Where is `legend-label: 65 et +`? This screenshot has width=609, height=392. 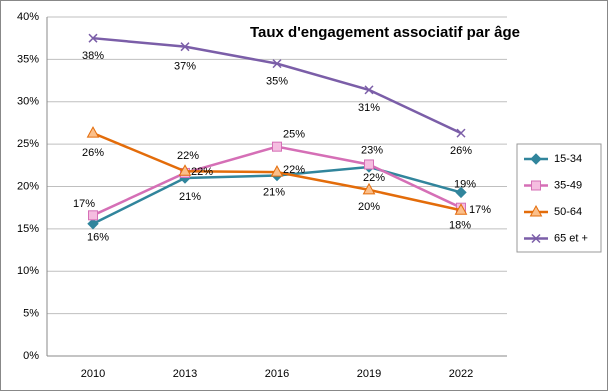 legend-label: 65 et + is located at coordinates (571, 238).